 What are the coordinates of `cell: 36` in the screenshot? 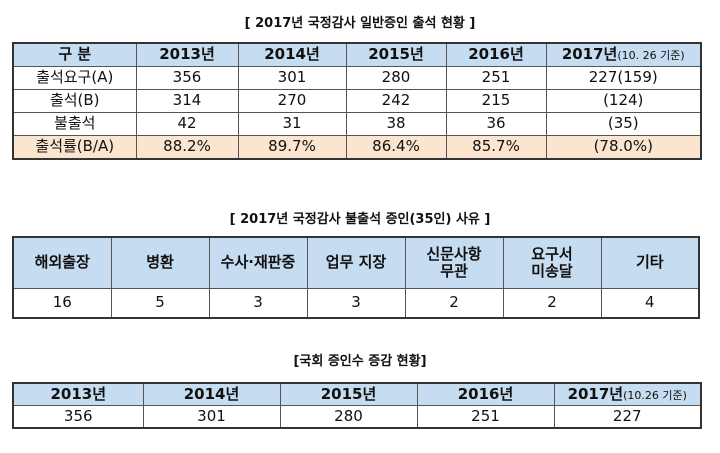 It's located at (496, 124).